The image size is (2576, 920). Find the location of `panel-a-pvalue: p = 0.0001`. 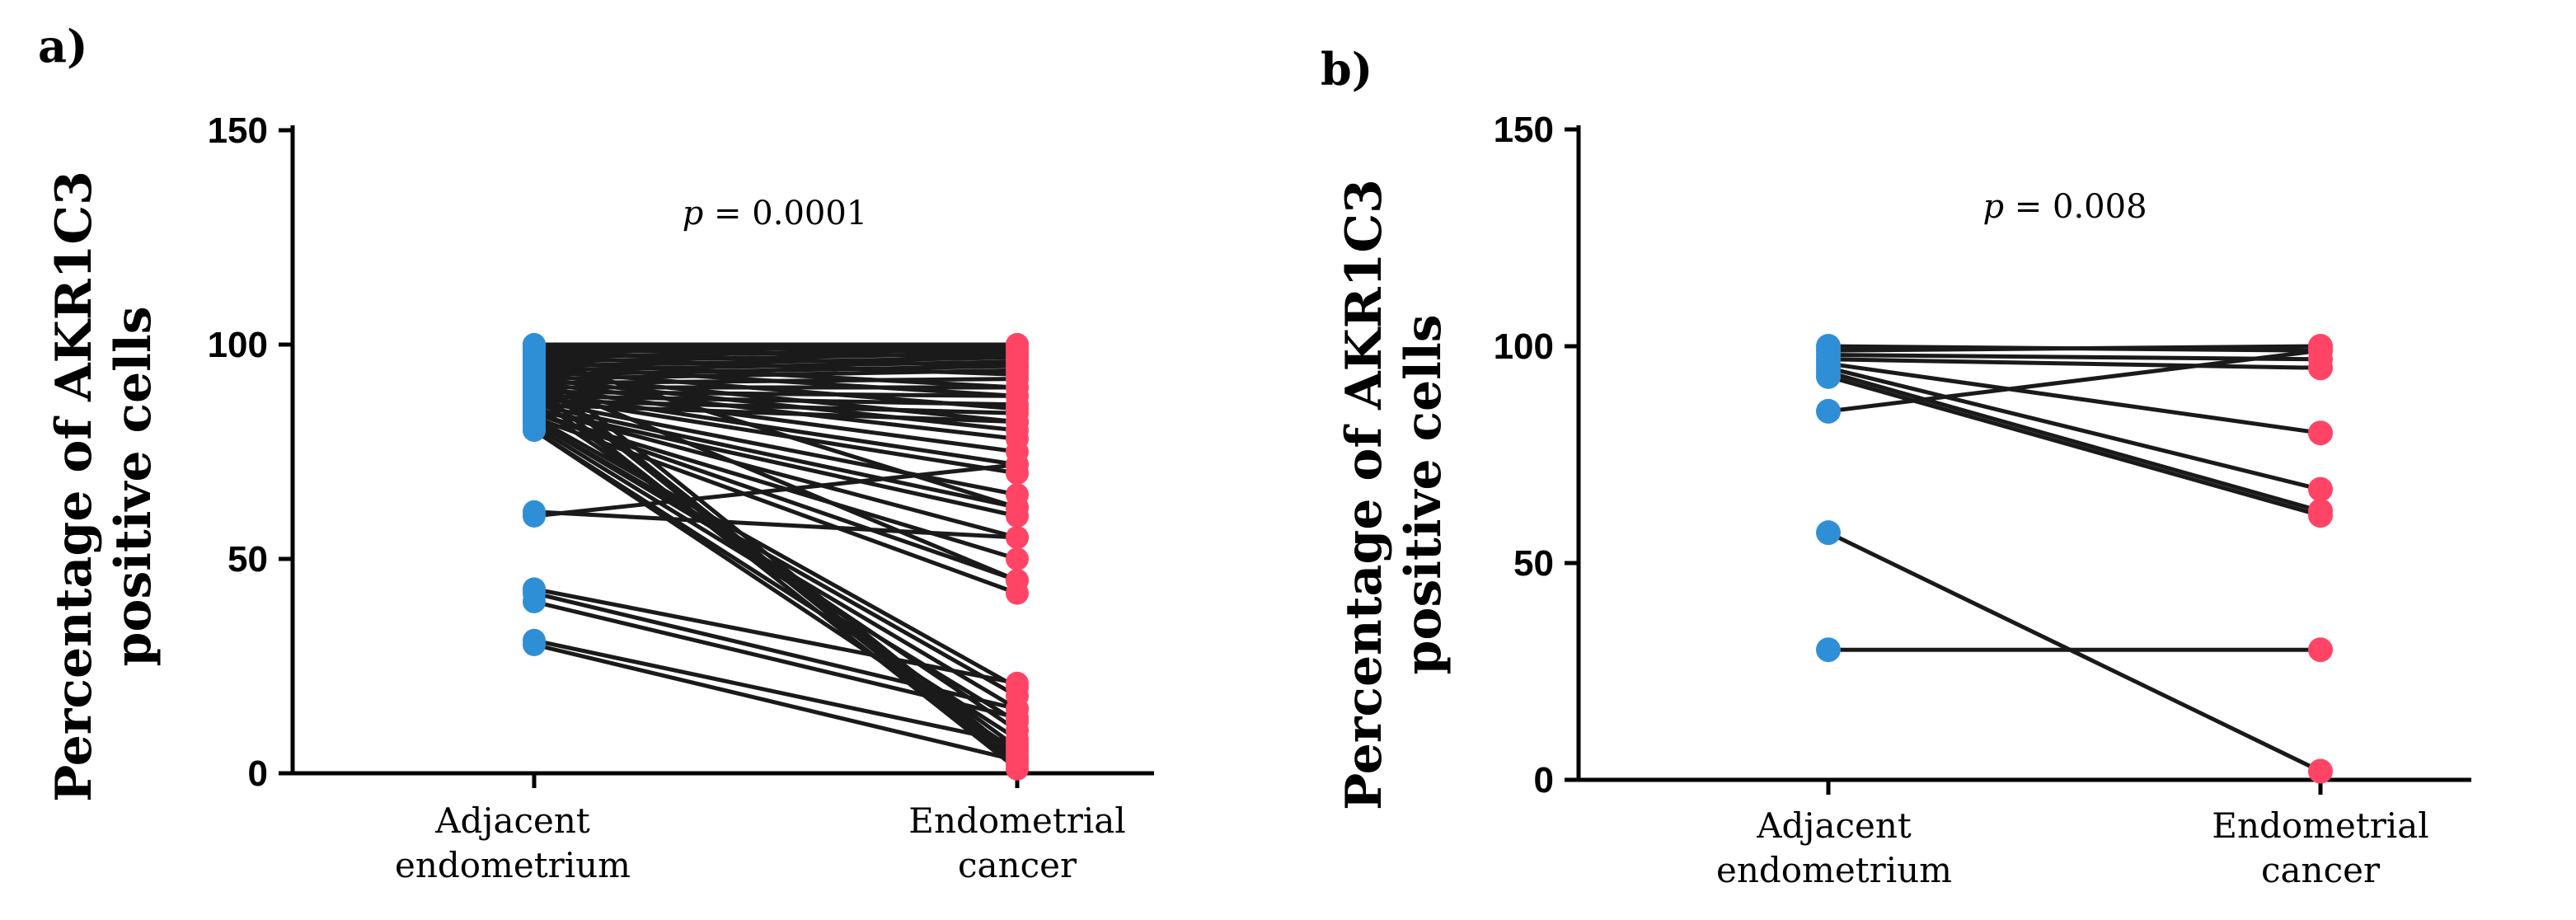

panel-a-pvalue: p = 0.0001 is located at coordinates (775, 214).